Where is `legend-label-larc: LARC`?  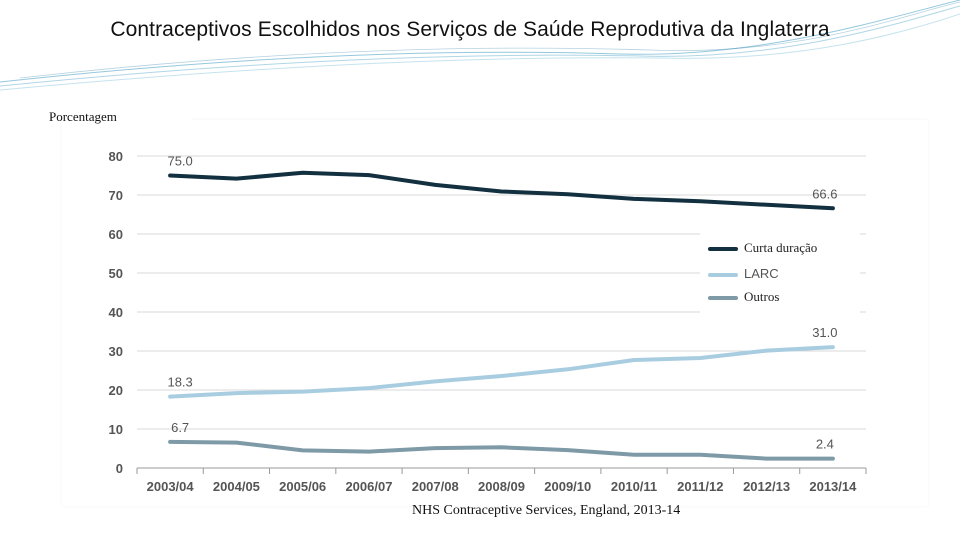 legend-label-larc: LARC is located at coordinates (761, 273).